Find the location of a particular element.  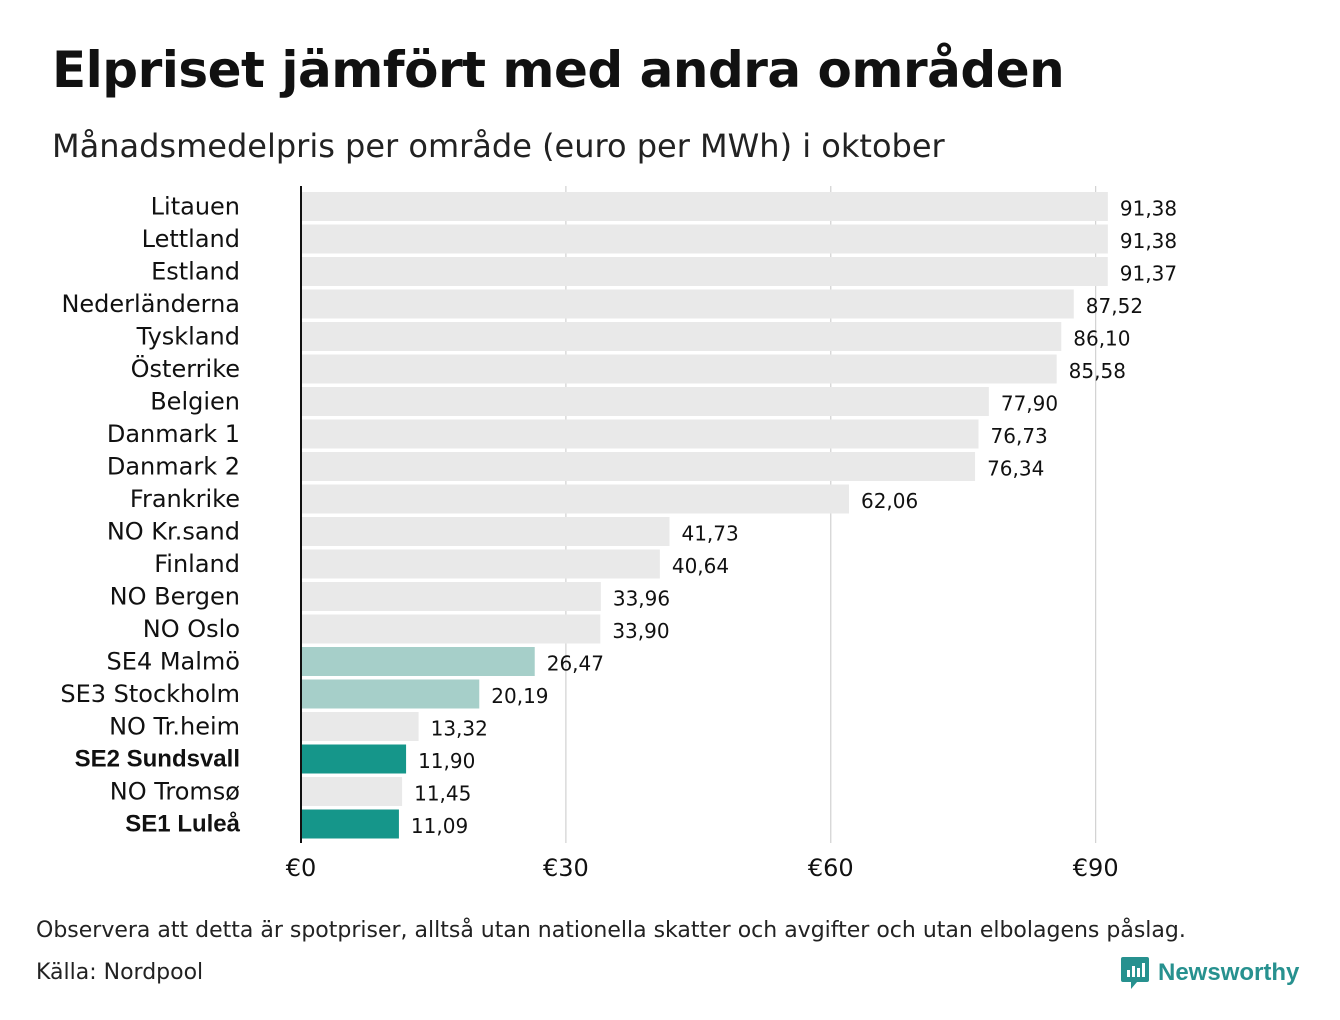

value-label: 91,37 is located at coordinates (1148, 274).